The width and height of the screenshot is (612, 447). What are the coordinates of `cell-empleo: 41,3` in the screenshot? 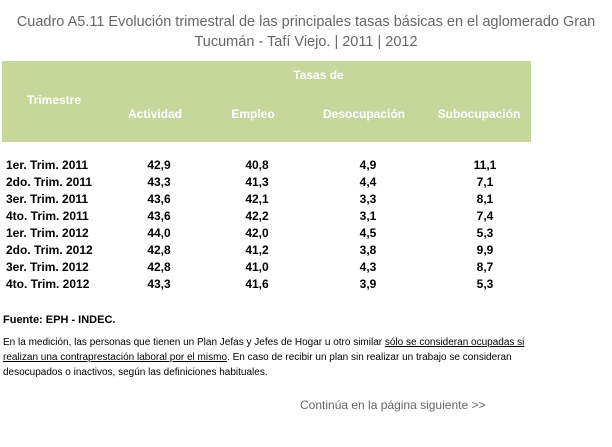 It's located at (257, 182).